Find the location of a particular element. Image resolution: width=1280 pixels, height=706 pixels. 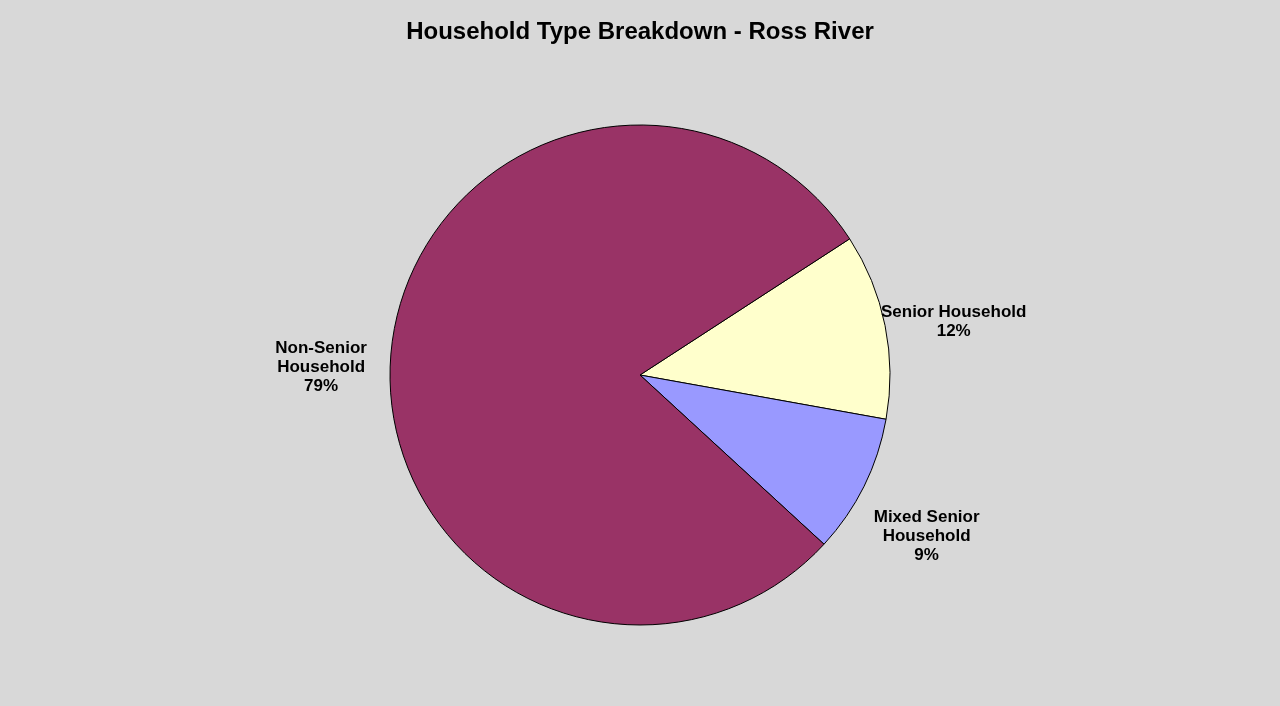

data-label: 79% is located at coordinates (321, 386).